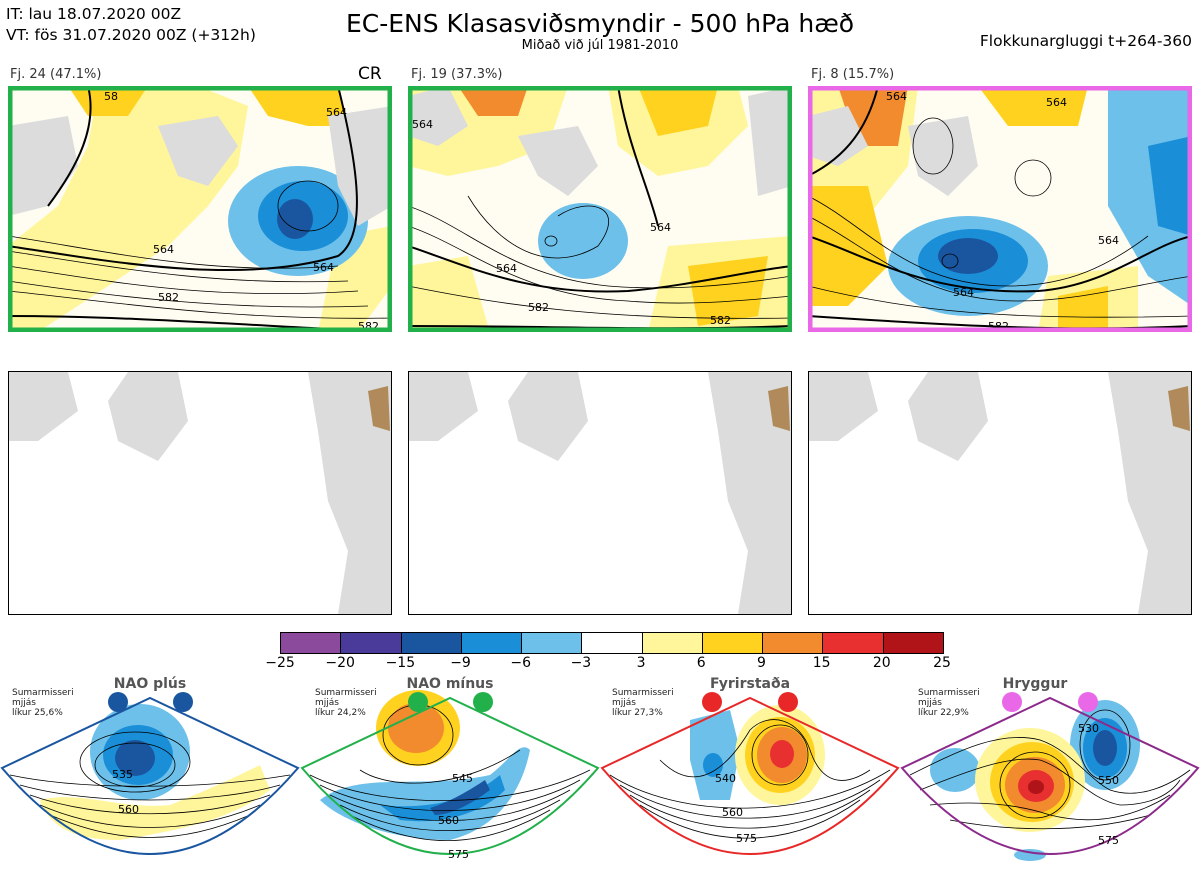  Describe the element at coordinates (94, 14) in the screenshot. I see `initial-time: IT: lau 18.07.2020 00Z` at that location.